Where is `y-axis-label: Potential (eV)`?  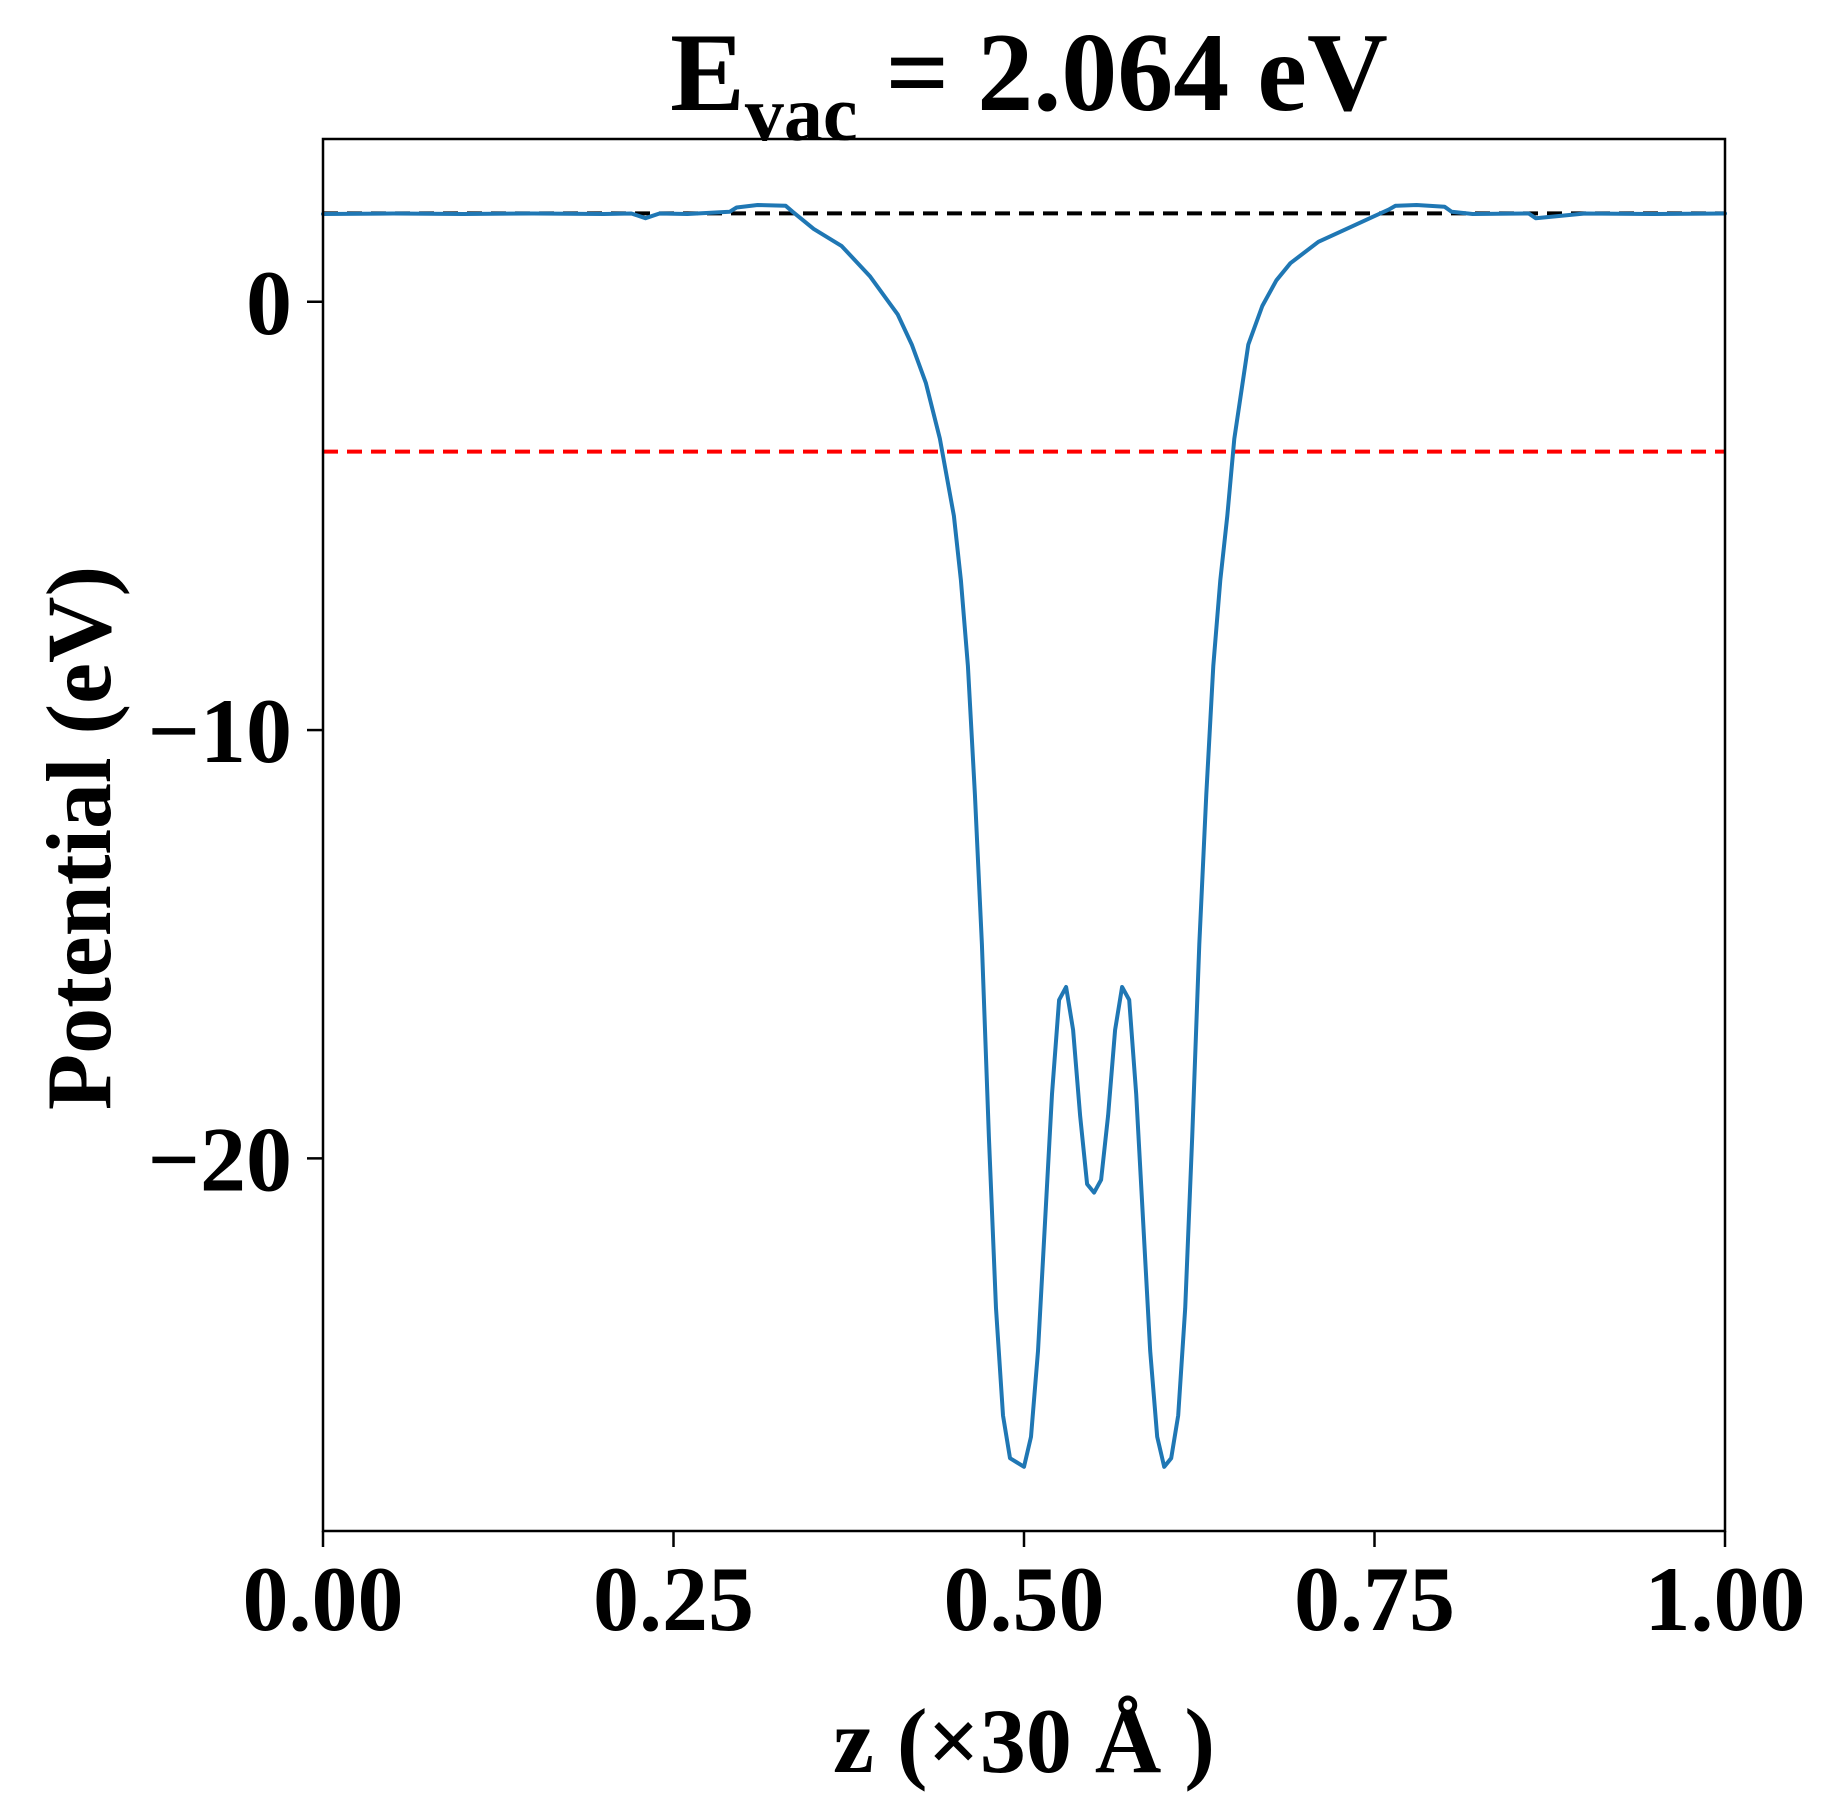 y-axis-label: Potential (eV) is located at coordinates (79, 838).